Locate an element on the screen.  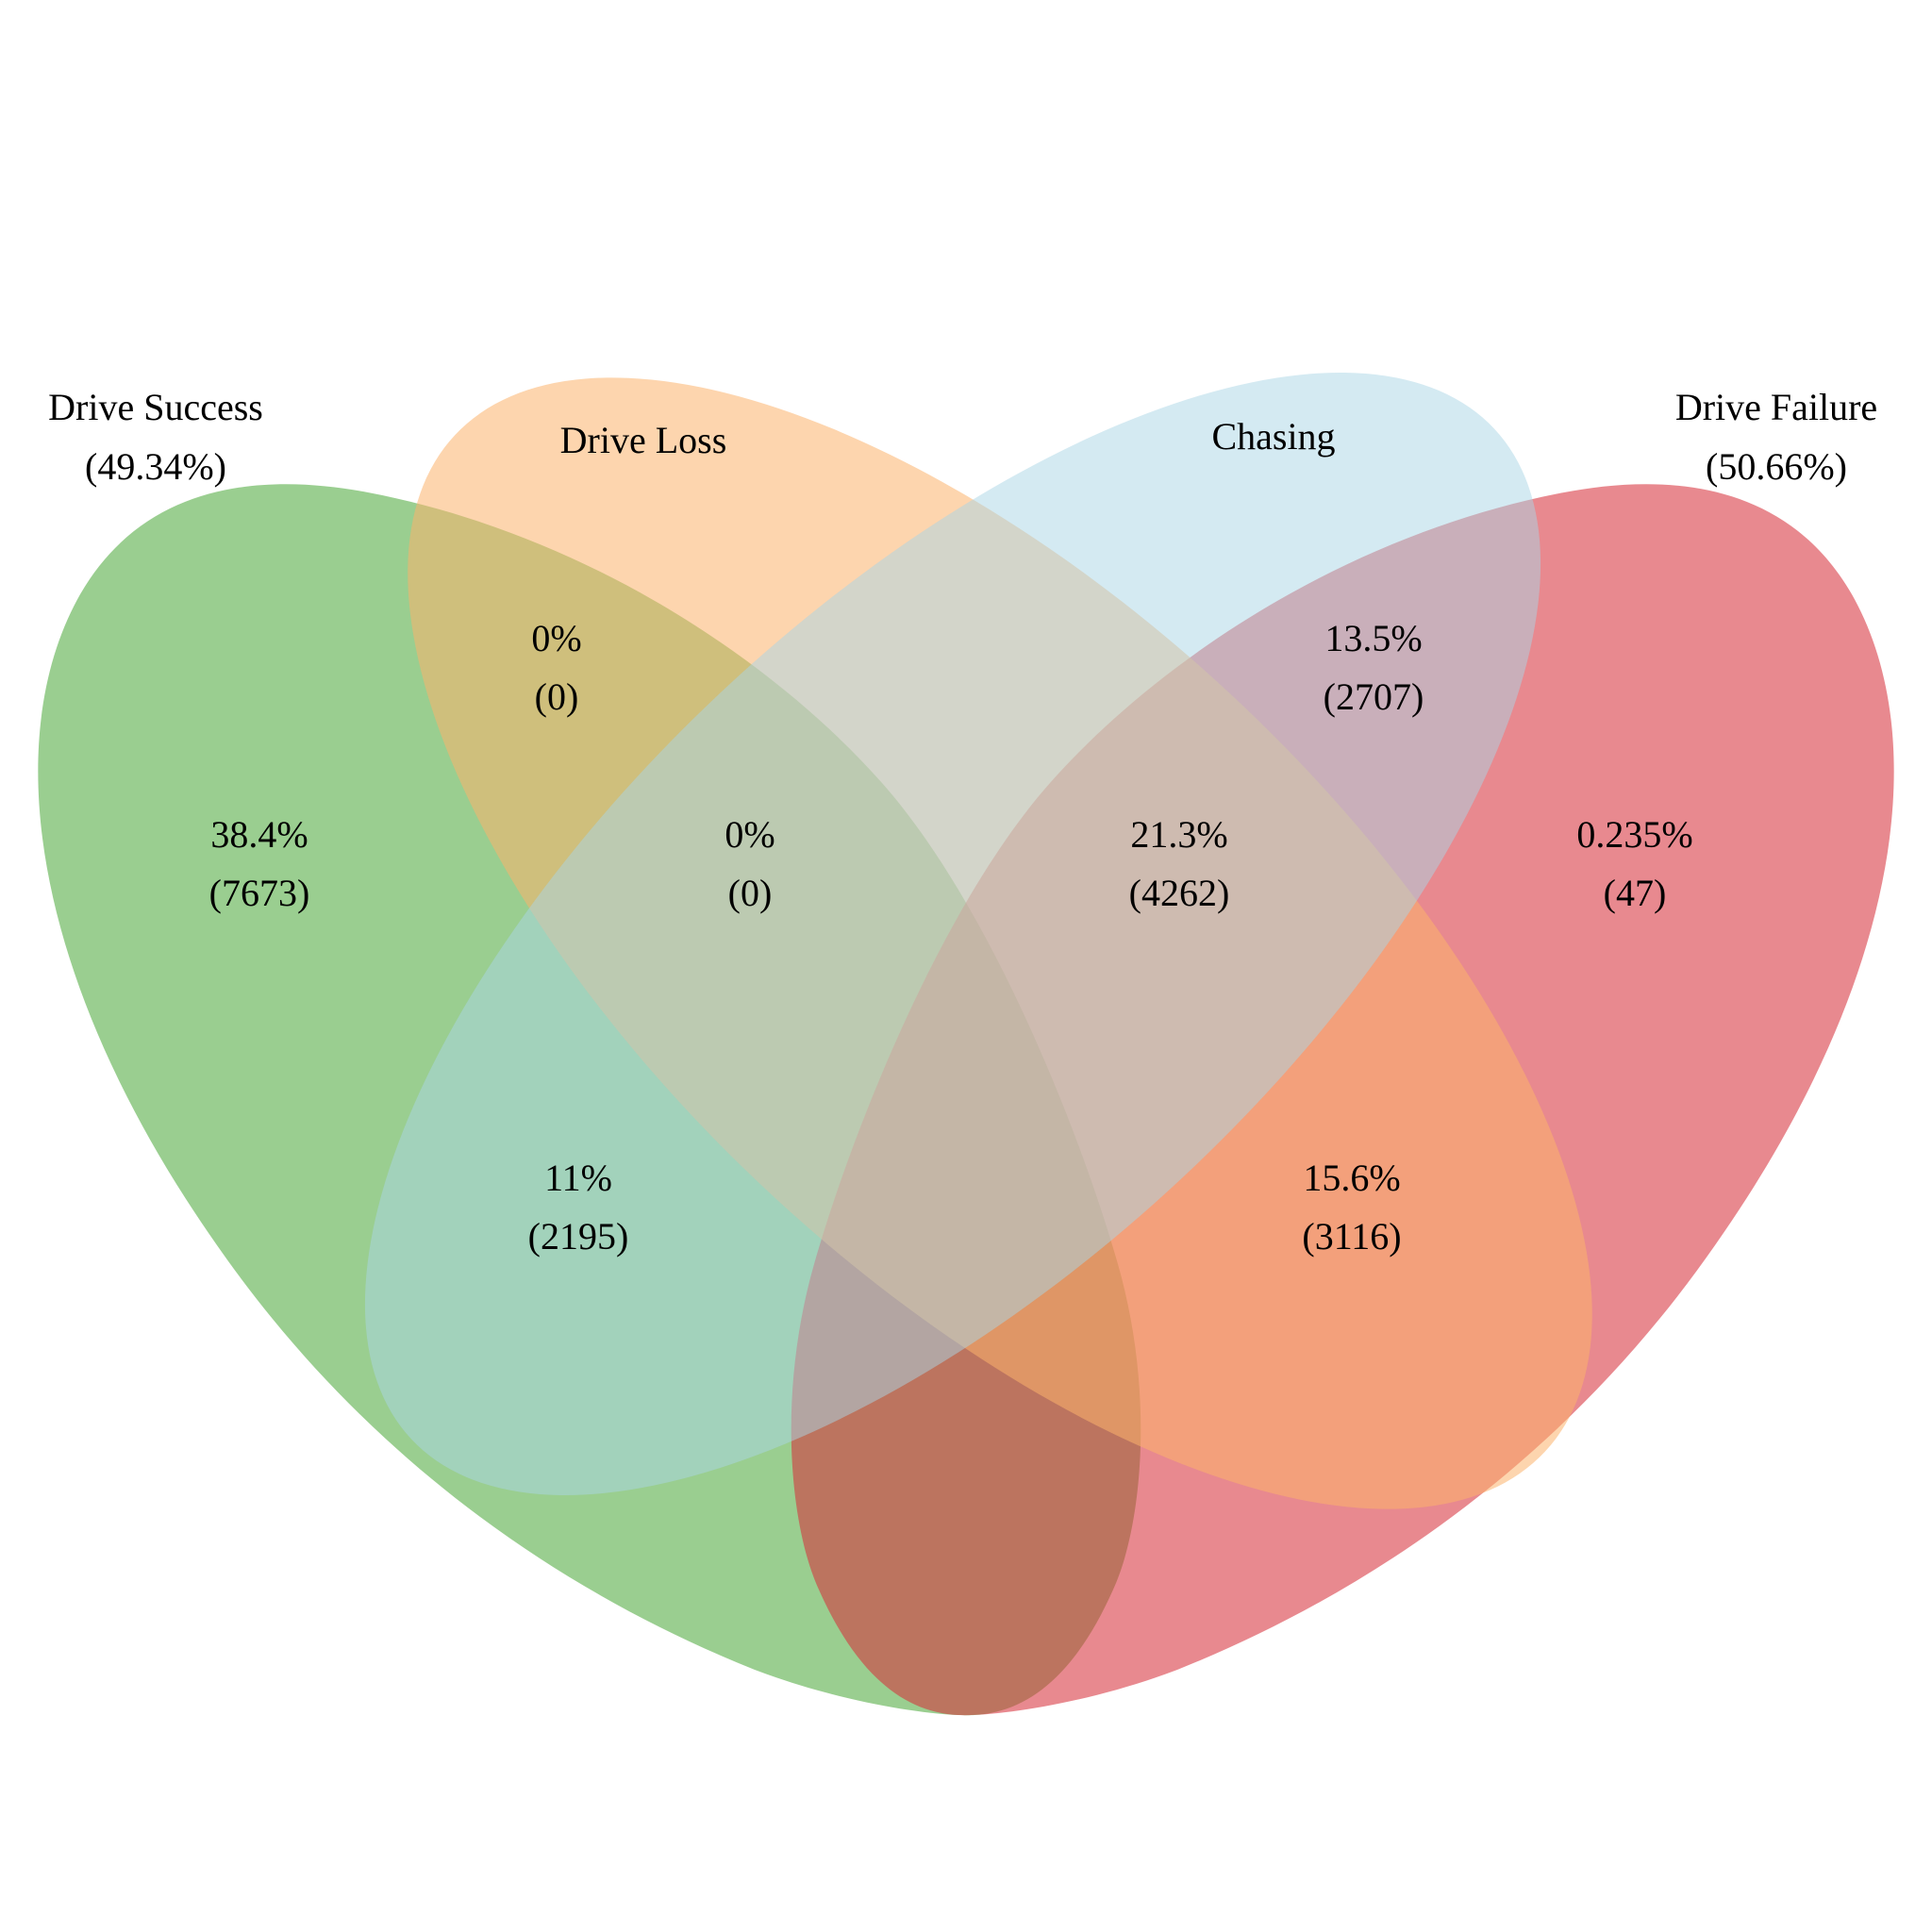
set-label-drive-loss: Drive Loss is located at coordinates (643, 440).